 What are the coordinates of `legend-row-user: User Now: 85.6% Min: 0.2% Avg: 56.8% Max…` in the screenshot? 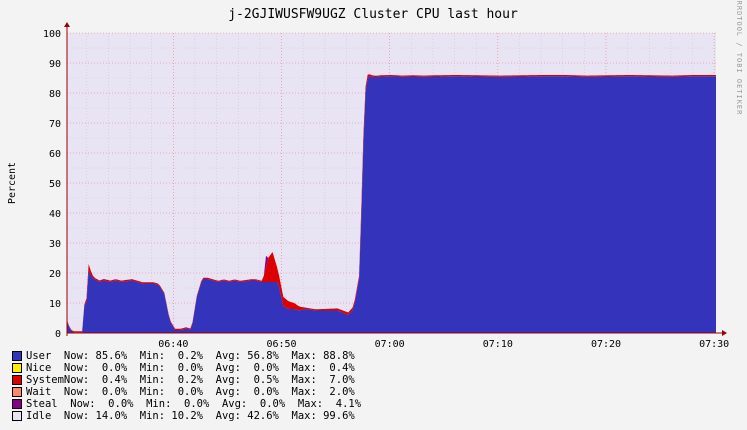 It's located at (186, 356).